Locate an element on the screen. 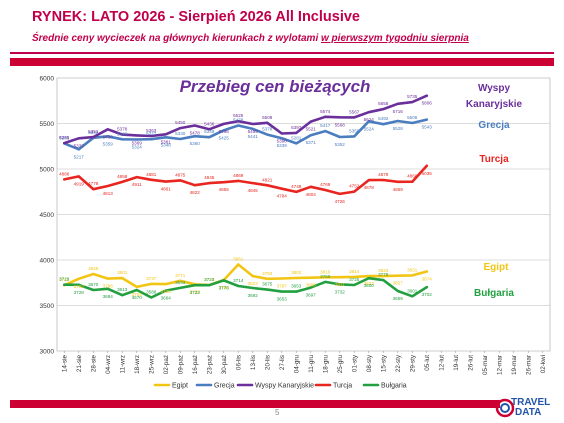 The height and width of the screenshot is (423, 564). x-tick-label: 26-lut is located at coordinates (470, 363).